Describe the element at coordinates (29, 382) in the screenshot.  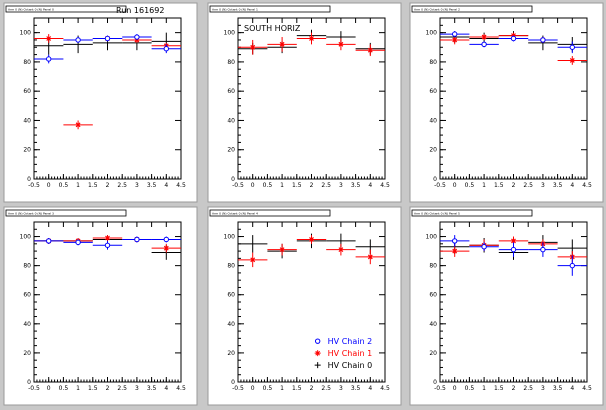
I see `y-tick-label: 0` at that location.